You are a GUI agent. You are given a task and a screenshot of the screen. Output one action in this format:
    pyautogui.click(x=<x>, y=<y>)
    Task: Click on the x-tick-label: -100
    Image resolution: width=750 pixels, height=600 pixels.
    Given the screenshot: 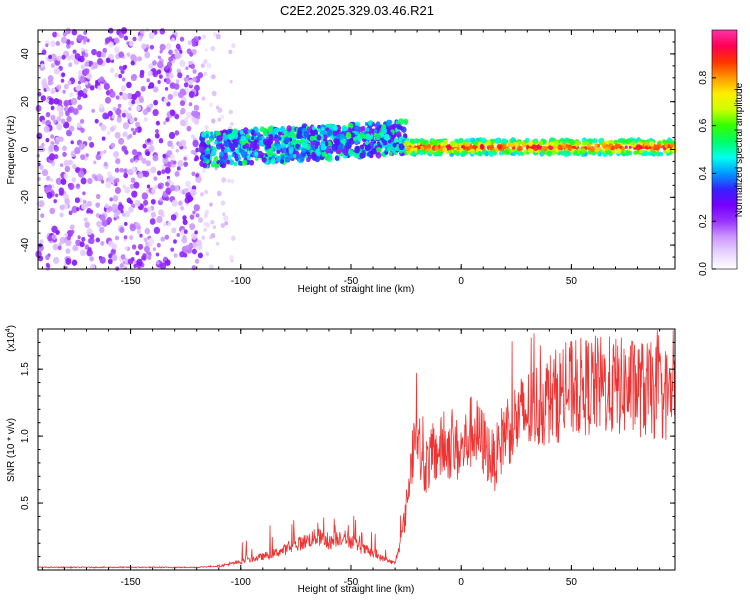 What is the action you would take?
    pyautogui.click(x=241, y=582)
    